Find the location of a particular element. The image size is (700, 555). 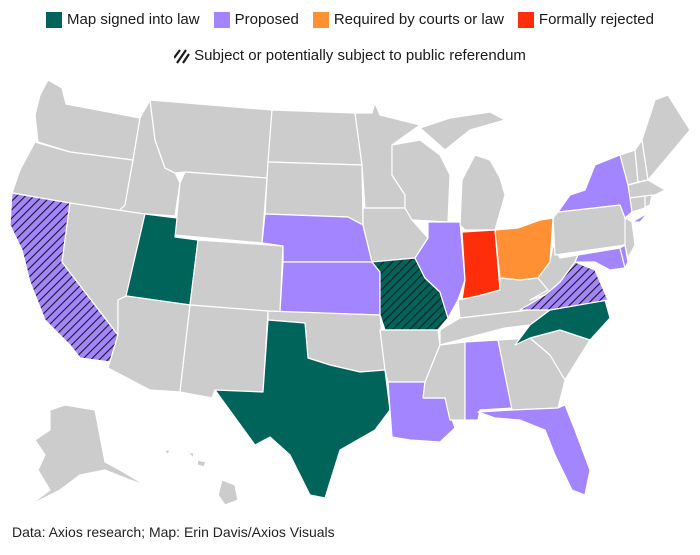

state-massachusetts is located at coordinates (646, 189).